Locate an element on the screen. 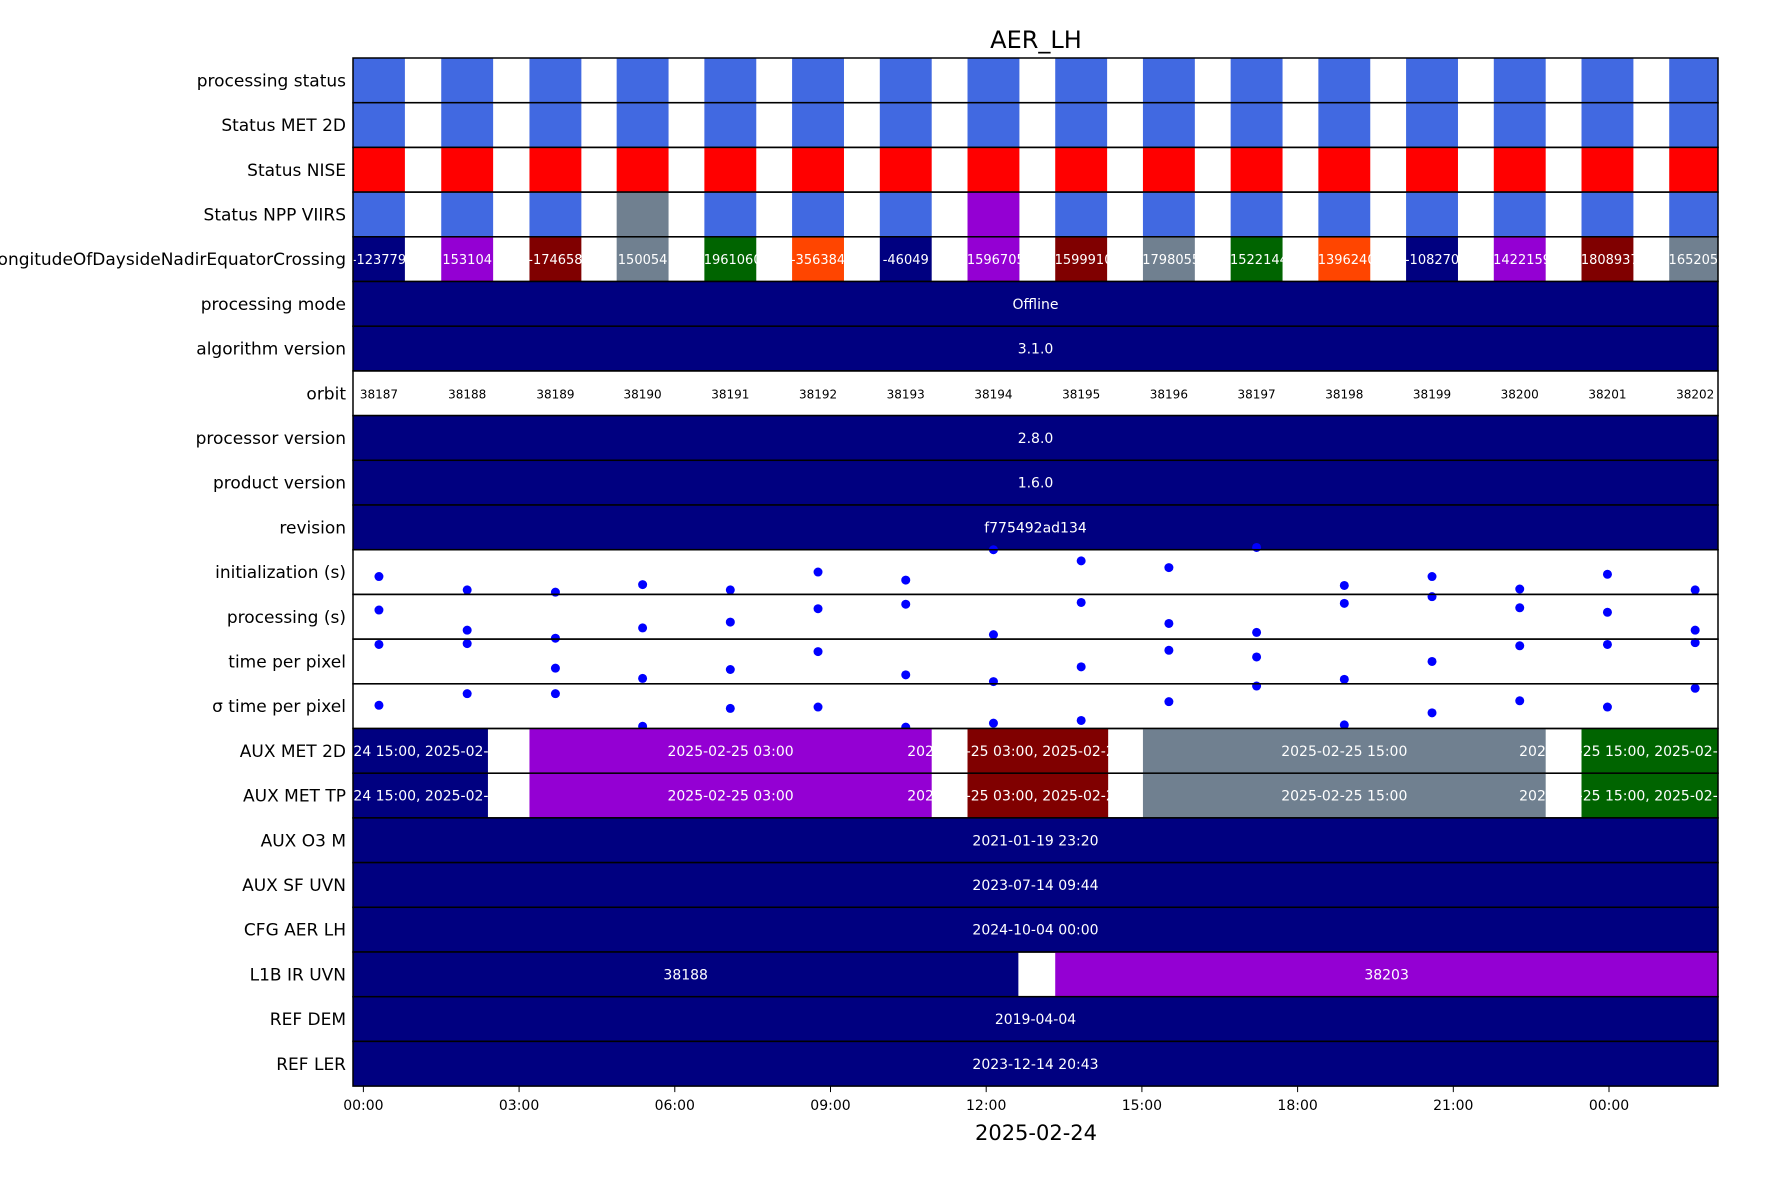 This screenshot has width=1771, height=1181. orbit-block-label: -1396240 is located at coordinates (1344, 260).